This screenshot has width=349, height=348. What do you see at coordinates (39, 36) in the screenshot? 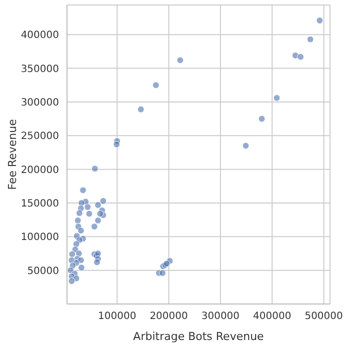
I see `y-tick-label: 400000` at bounding box center [39, 36].